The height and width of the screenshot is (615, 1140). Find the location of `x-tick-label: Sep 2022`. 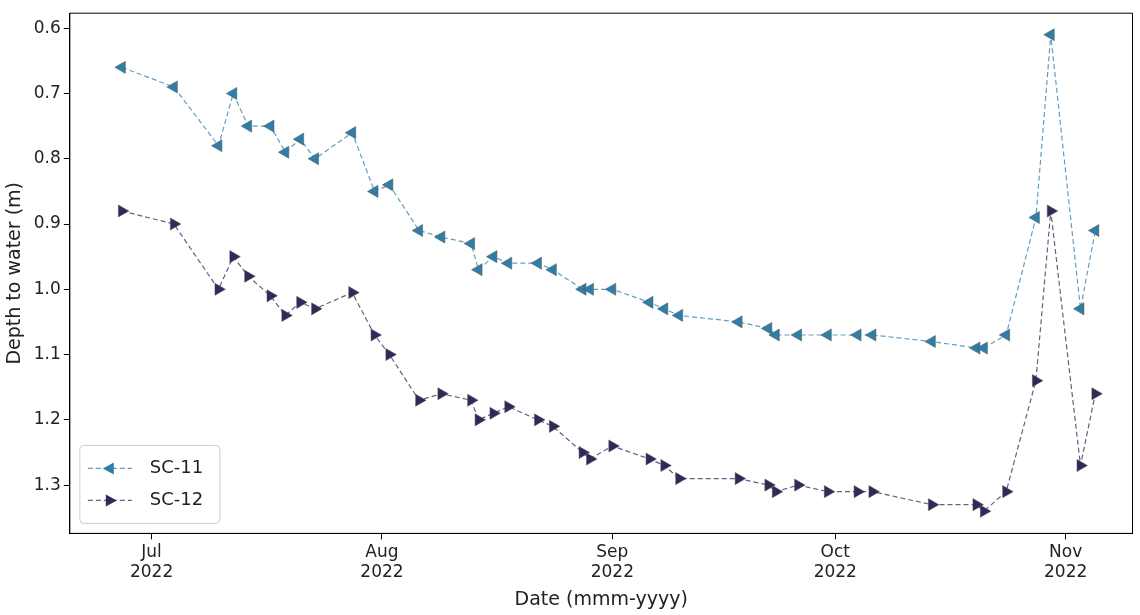

x-tick-label: Sep 2022 is located at coordinates (612, 561).